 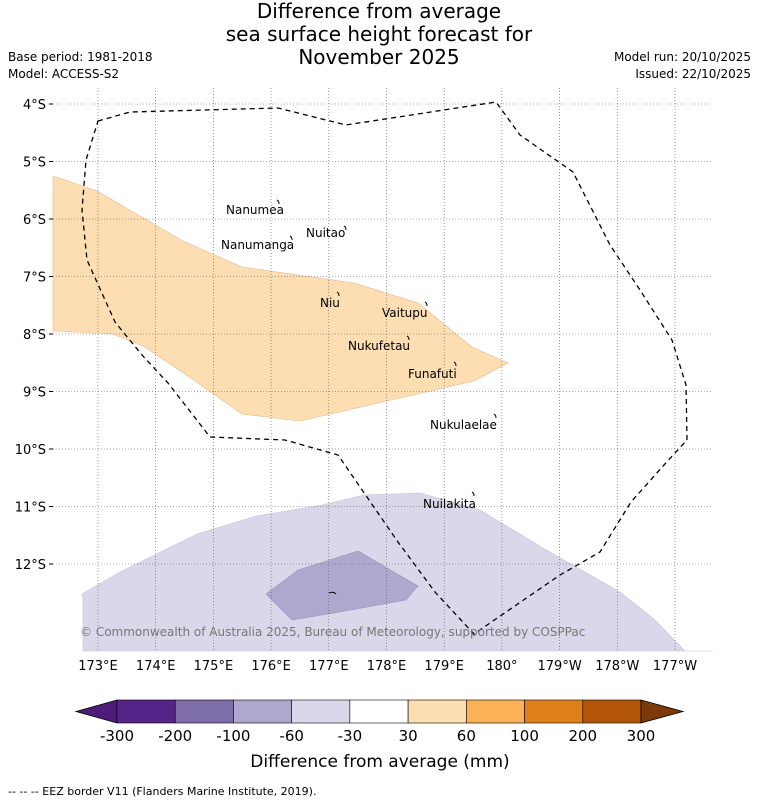 What do you see at coordinates (34, 105) in the screenshot?
I see `lat-label: 4°S` at bounding box center [34, 105].